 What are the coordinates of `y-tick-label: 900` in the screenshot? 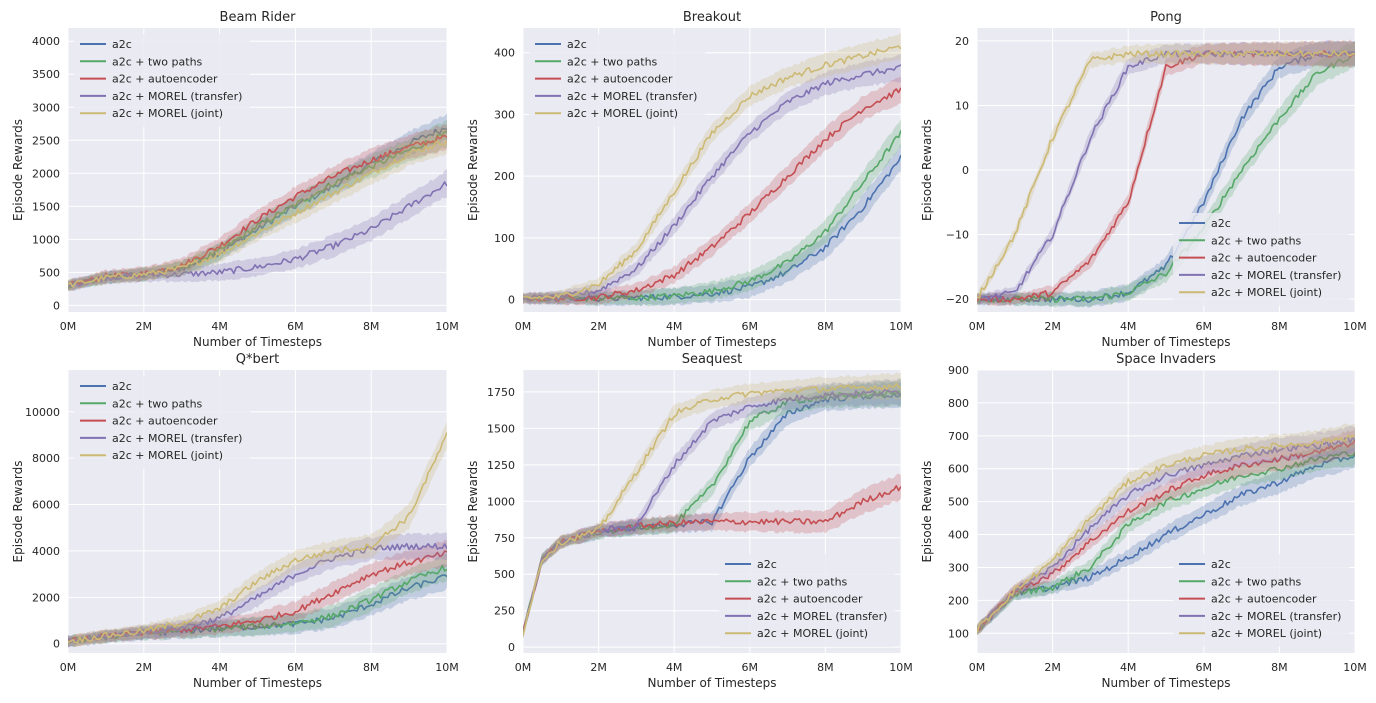 It's located at (958, 370).